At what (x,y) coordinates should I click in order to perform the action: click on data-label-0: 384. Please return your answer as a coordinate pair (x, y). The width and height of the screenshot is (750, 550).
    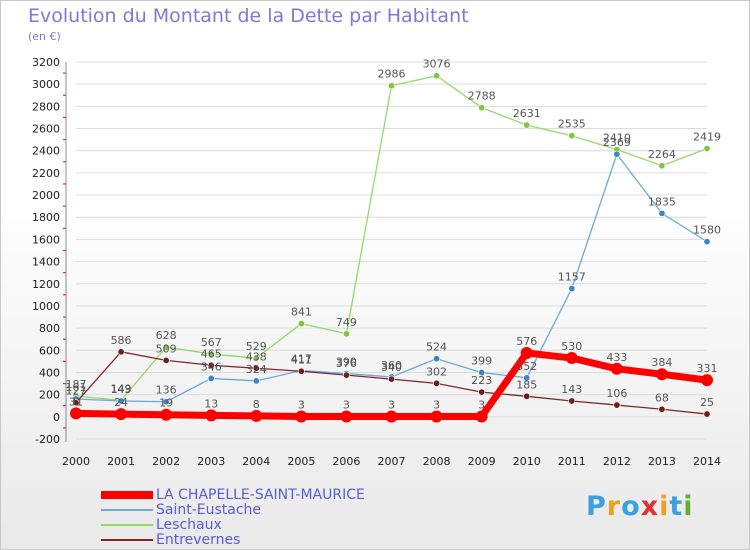
    Looking at the image, I should click on (661, 362).